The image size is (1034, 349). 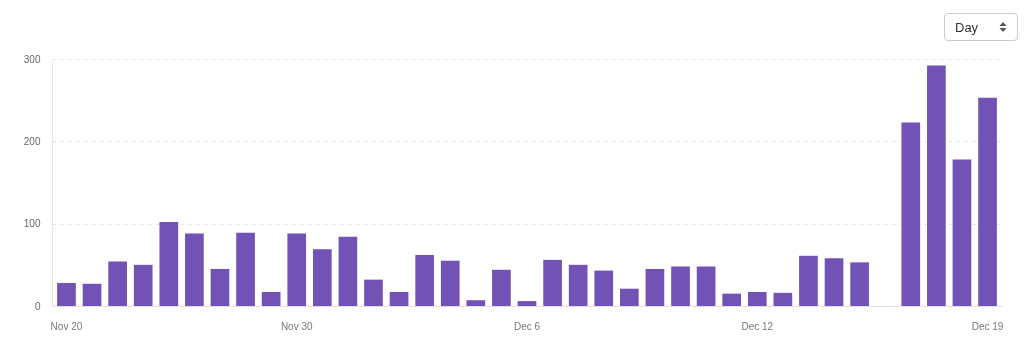 What do you see at coordinates (757, 326) in the screenshot?
I see `x-tick-label: Dec 12` at bounding box center [757, 326].